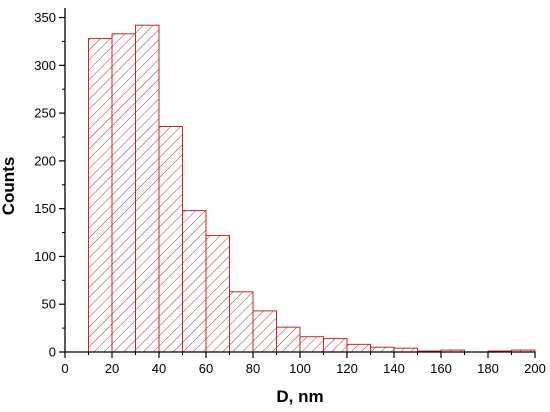 The image size is (550, 412). Describe the element at coordinates (112, 368) in the screenshot. I see `x-tick-label: 20` at that location.